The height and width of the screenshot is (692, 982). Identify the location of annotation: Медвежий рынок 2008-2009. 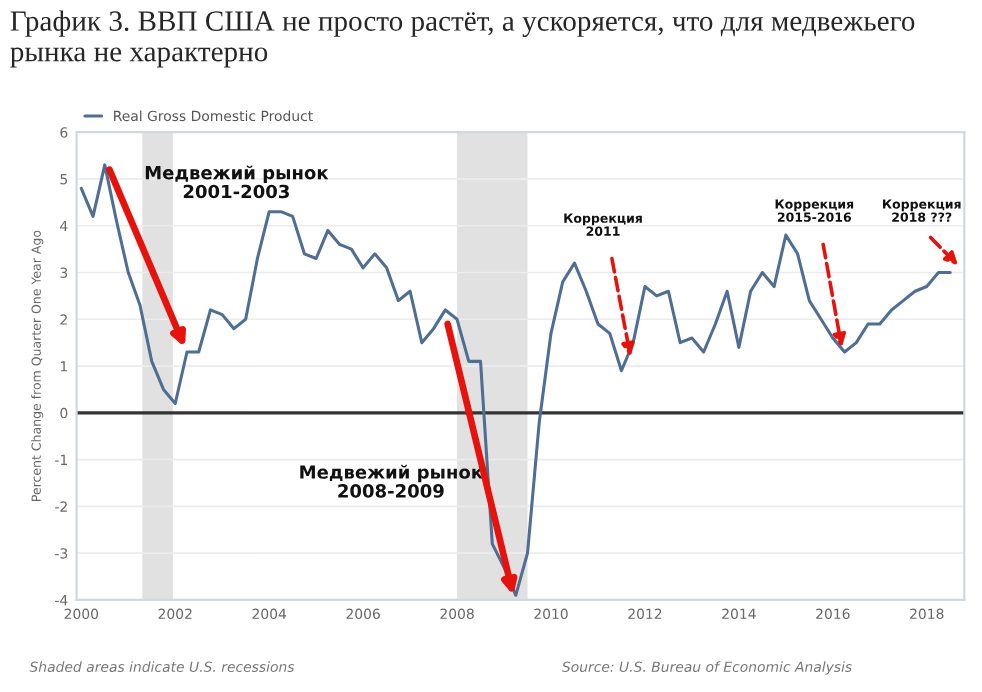
(391, 481).